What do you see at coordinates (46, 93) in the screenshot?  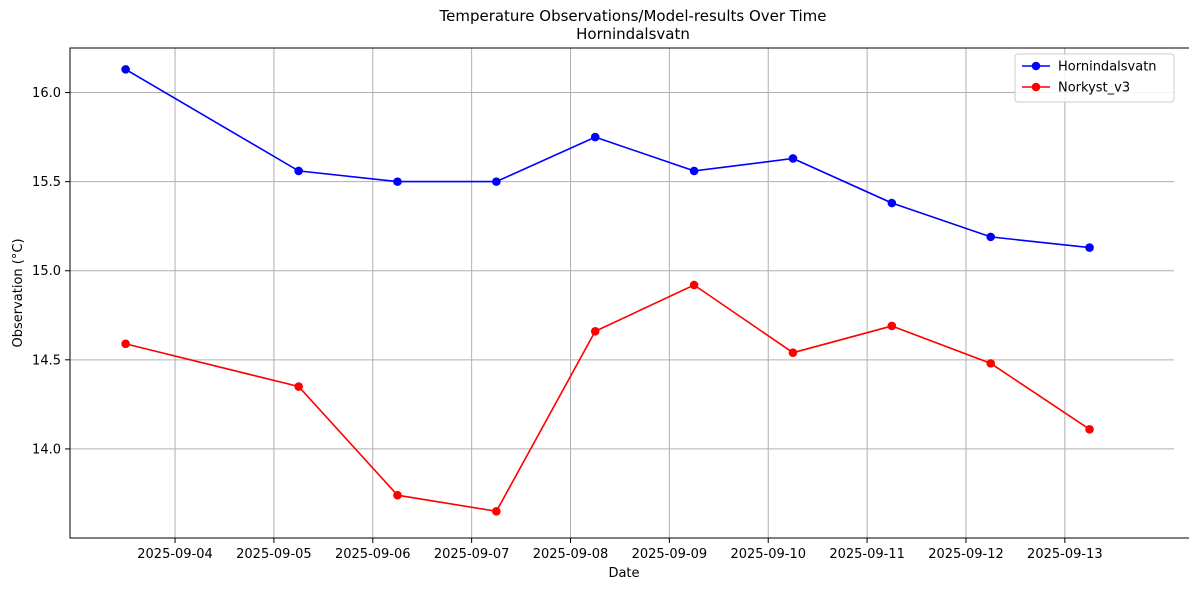 I see `y-tick-label: 16.0` at bounding box center [46, 93].